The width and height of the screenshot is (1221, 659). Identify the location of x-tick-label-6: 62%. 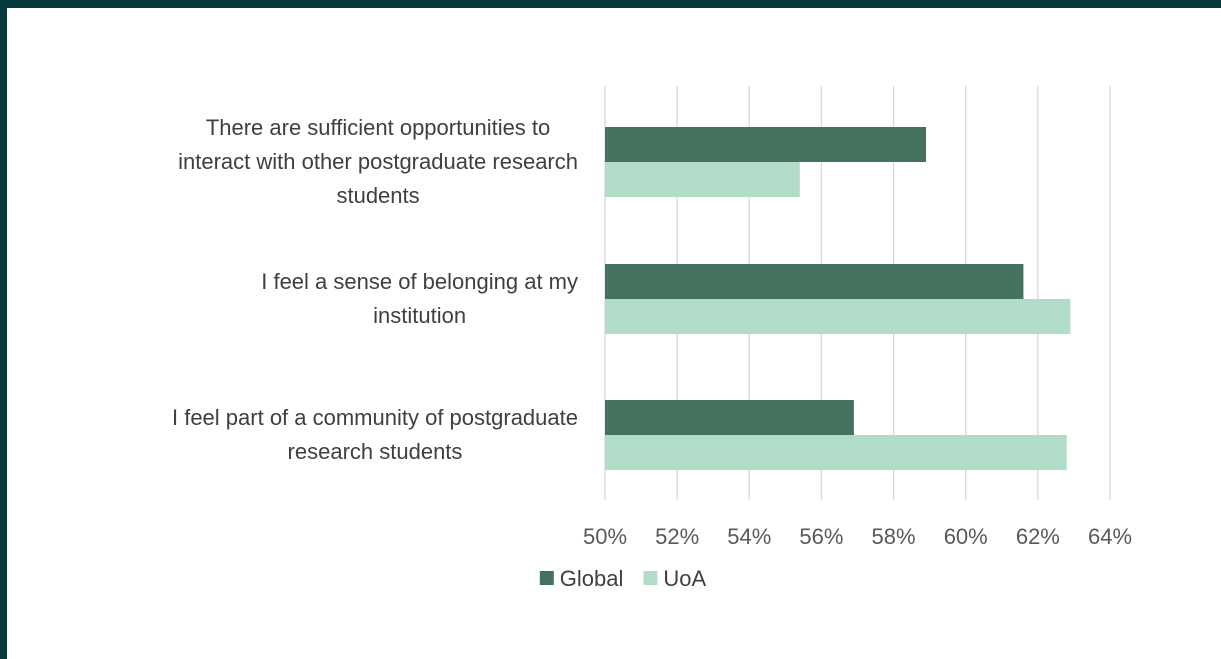
(1038, 536).